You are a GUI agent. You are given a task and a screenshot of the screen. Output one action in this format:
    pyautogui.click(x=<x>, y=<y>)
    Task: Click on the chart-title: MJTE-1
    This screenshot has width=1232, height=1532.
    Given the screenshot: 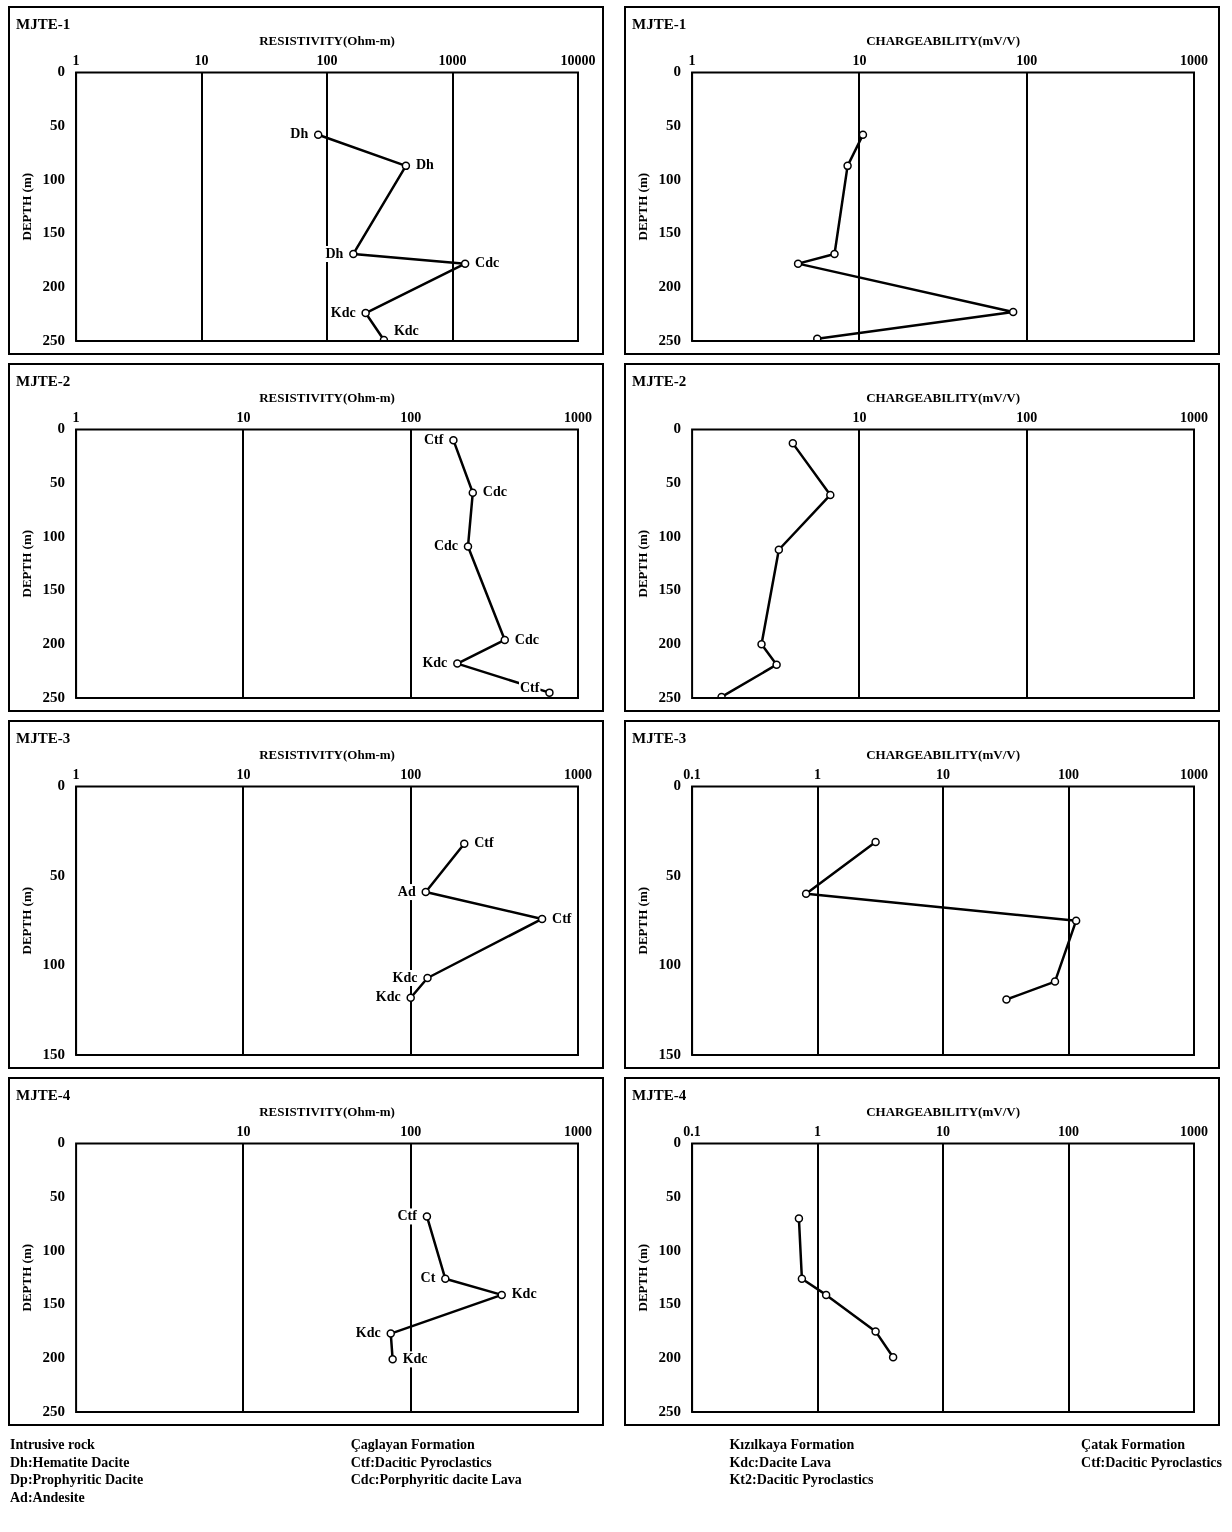 What is the action you would take?
    pyautogui.click(x=43, y=23)
    